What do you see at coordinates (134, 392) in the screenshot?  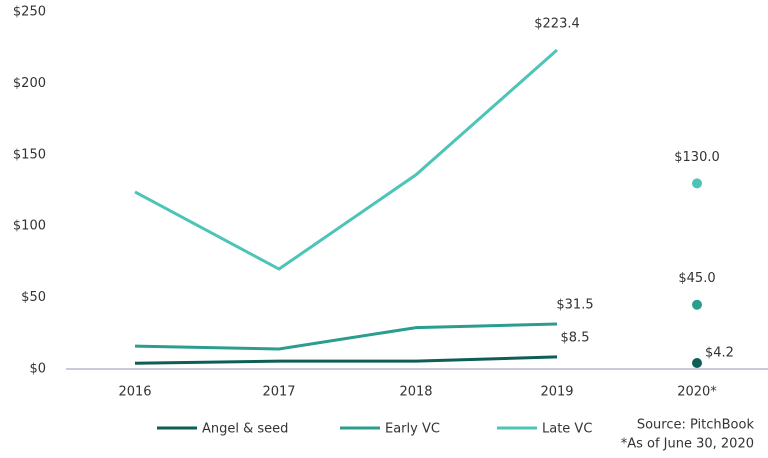 I see `x-tick-label: 2016` at bounding box center [134, 392].